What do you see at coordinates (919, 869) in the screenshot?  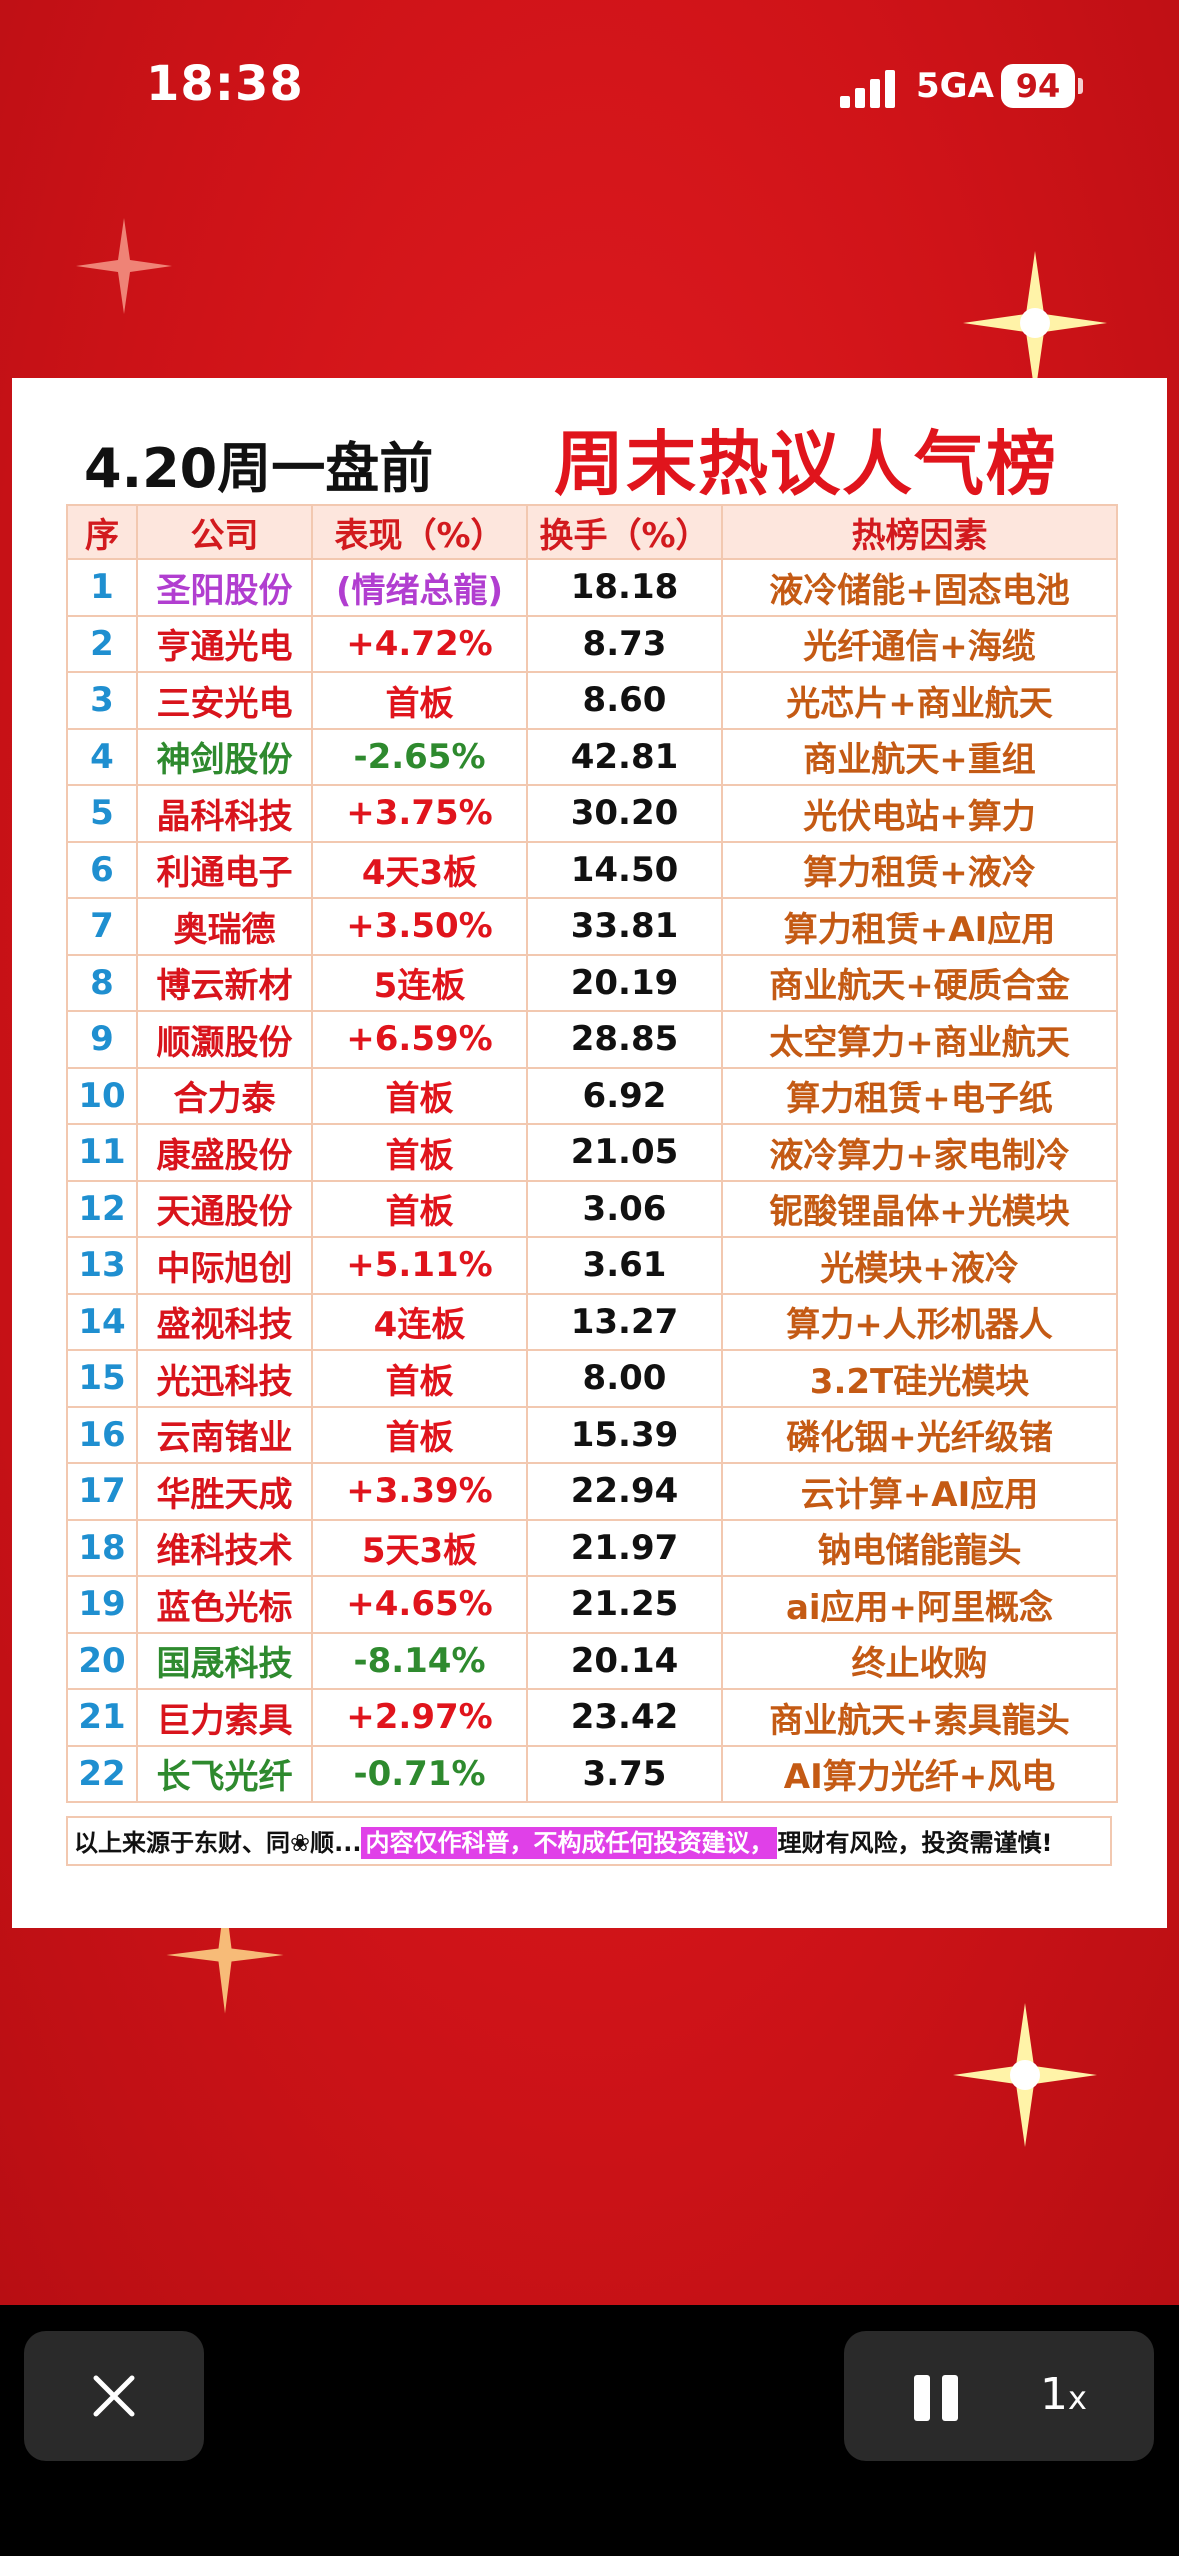 I see `row-reason: 算力租赁+液冷` at bounding box center [919, 869].